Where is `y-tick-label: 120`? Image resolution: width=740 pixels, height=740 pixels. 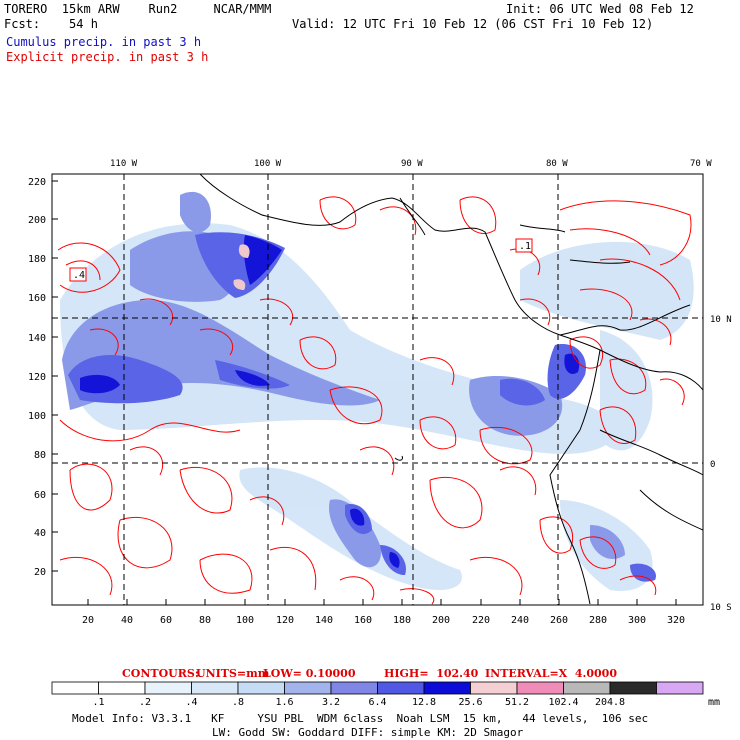
y-tick-label: 120 is located at coordinates (37, 377).